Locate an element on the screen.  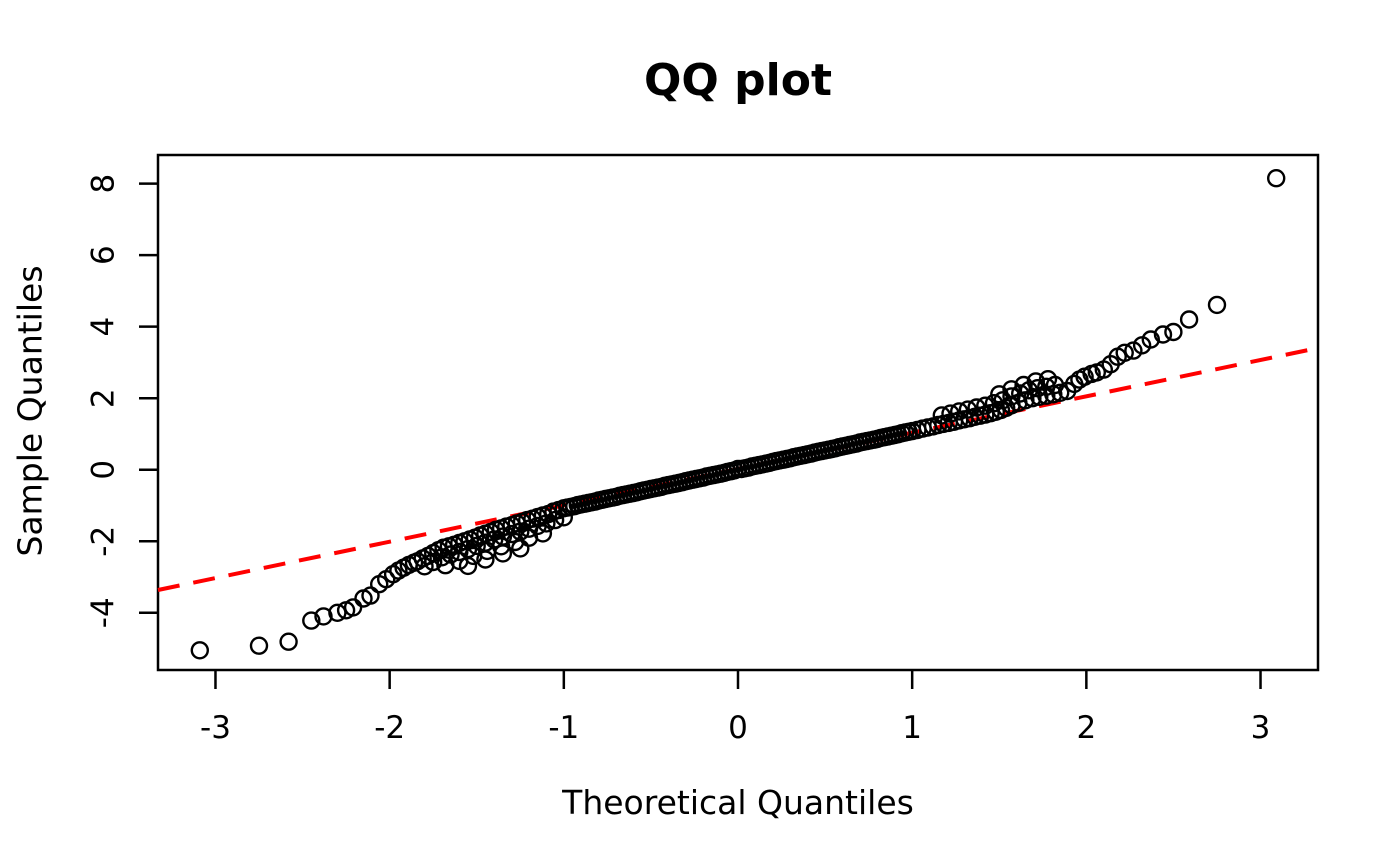
x-tick-label: -2 is located at coordinates (389, 728).